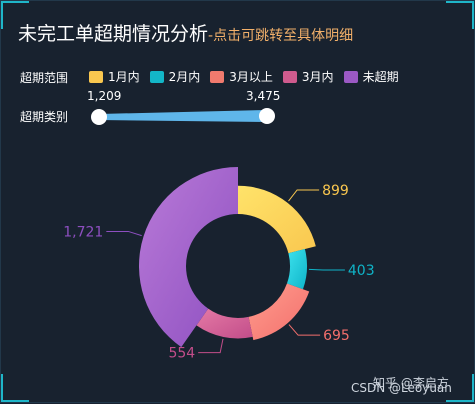  I want to click on watermark-zhihu: 知乎 @李启方, so click(411, 383).